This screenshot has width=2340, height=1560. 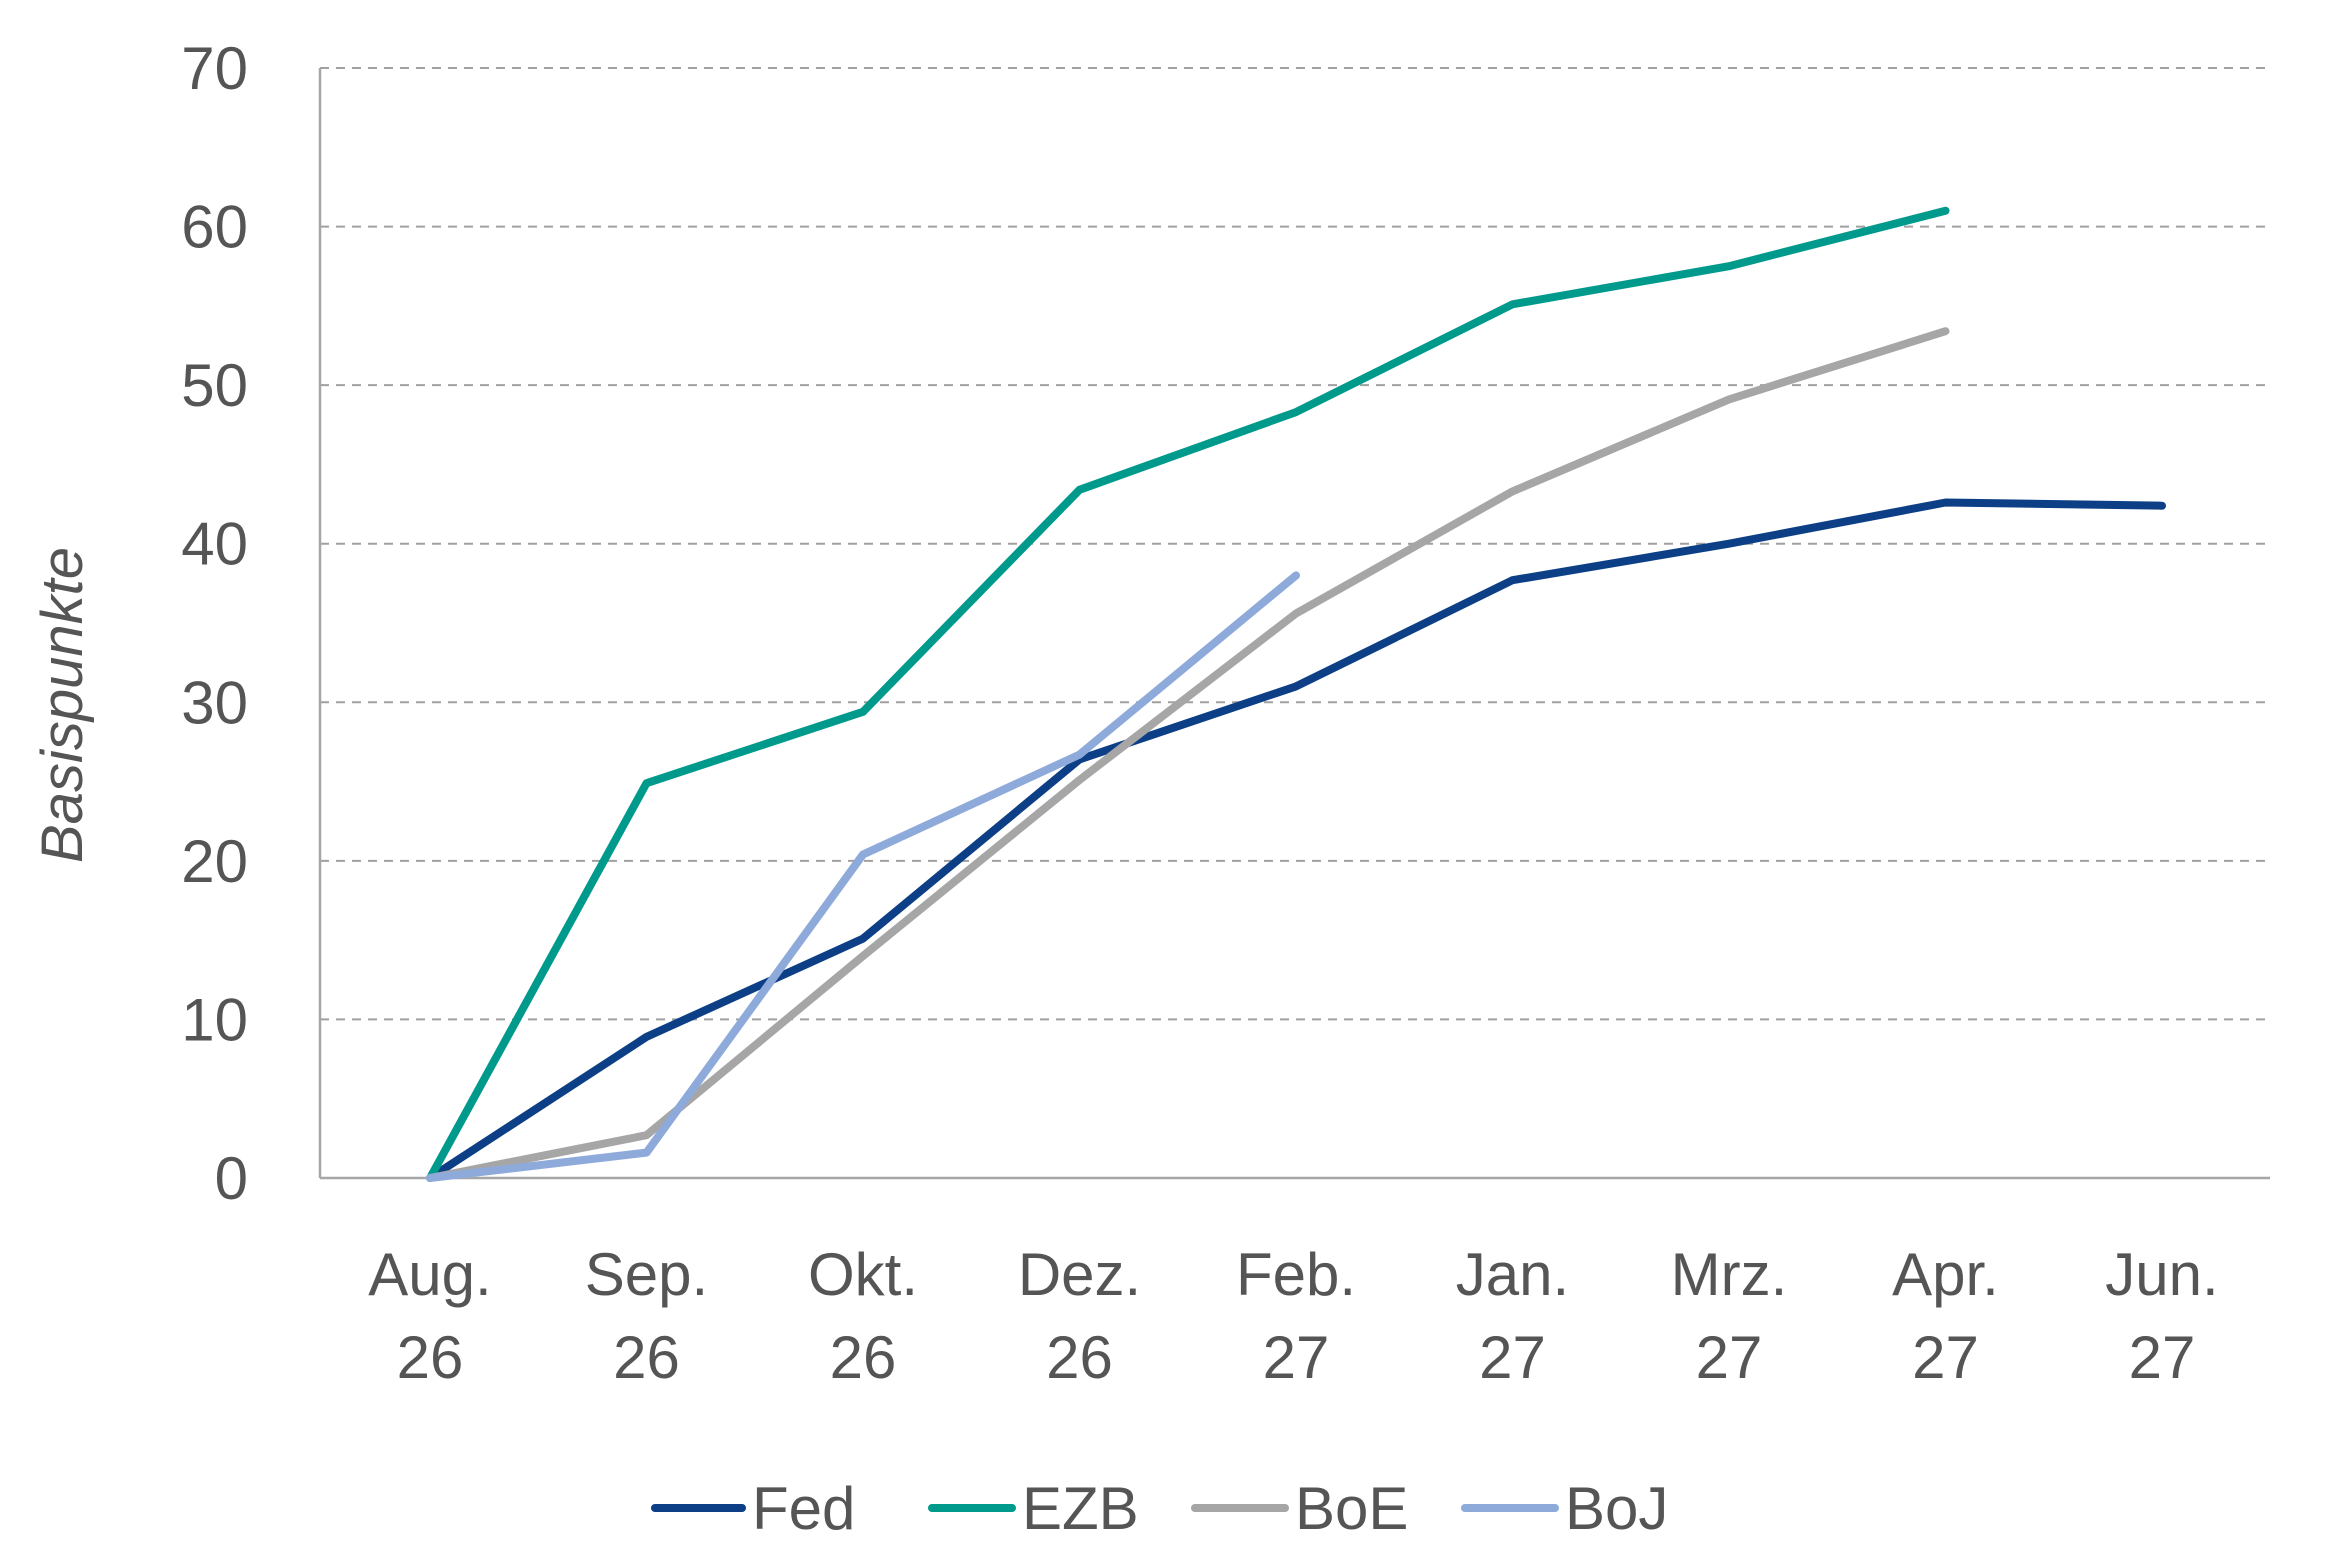 What do you see at coordinates (214, 1019) in the screenshot?
I see `y-tick-label: 10` at bounding box center [214, 1019].